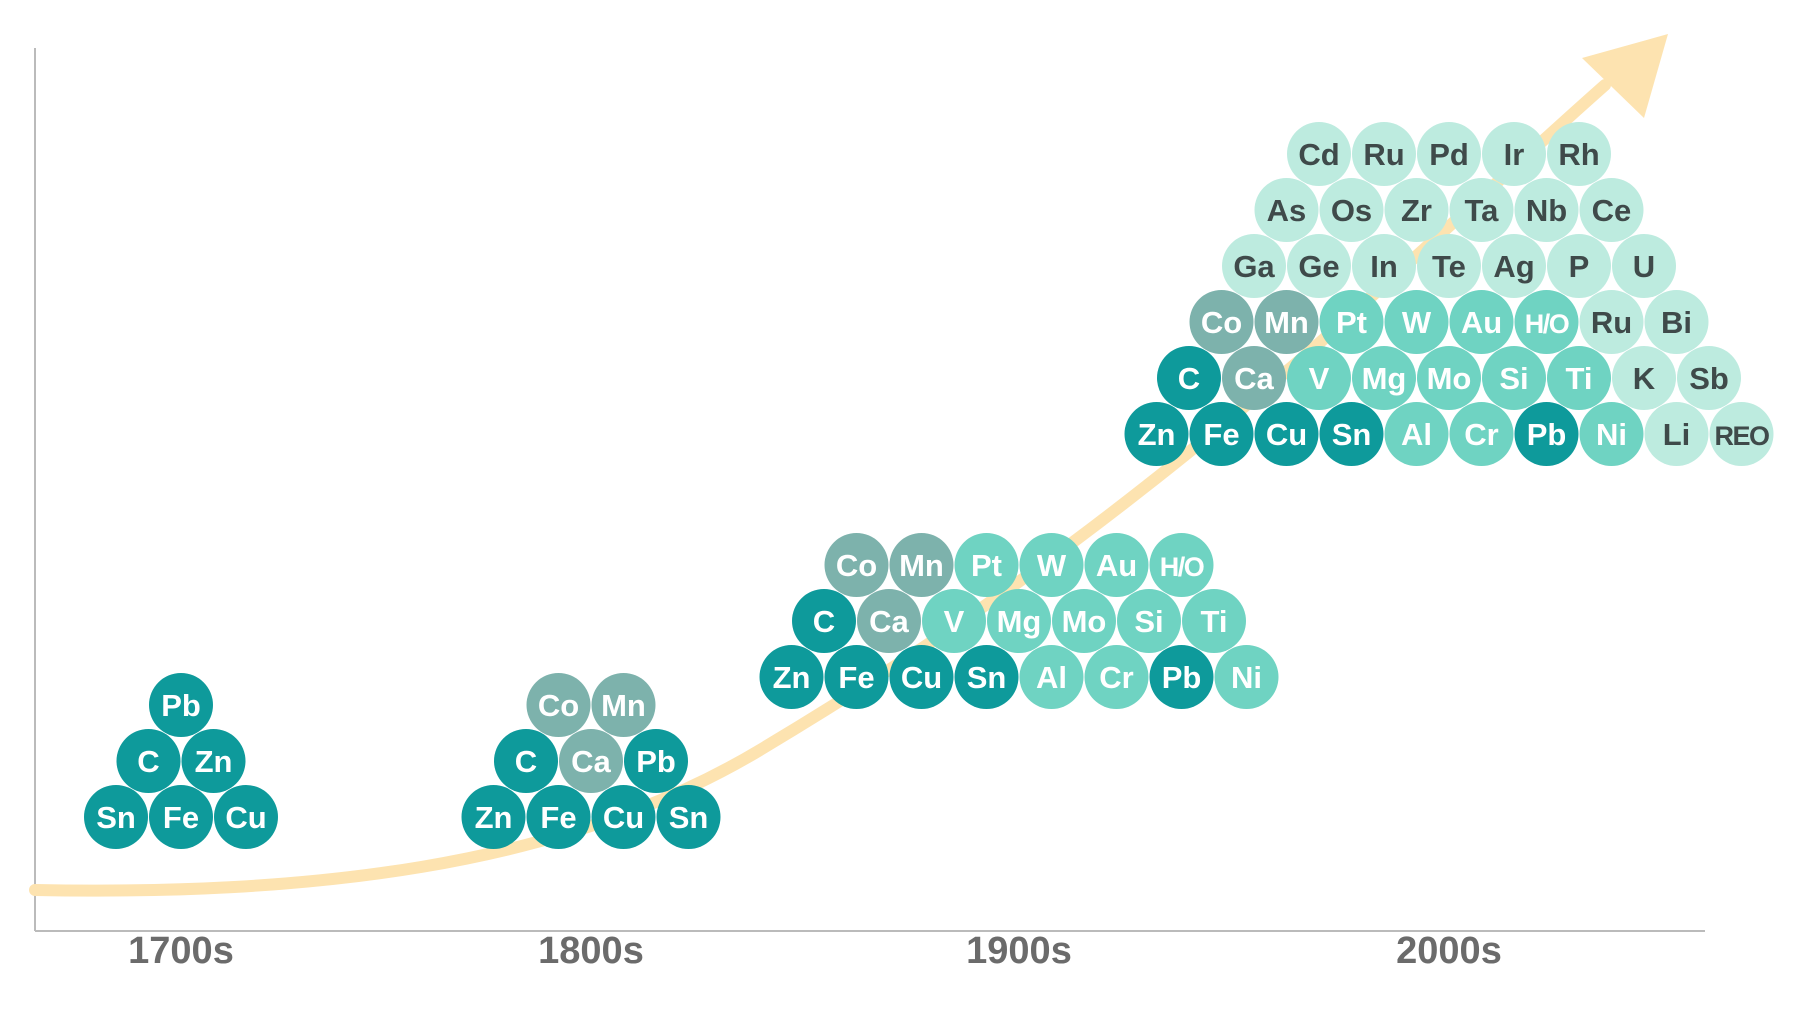 The width and height of the screenshot is (1800, 1010). I want to click on element-ball-si: Si, so click(1149, 621).